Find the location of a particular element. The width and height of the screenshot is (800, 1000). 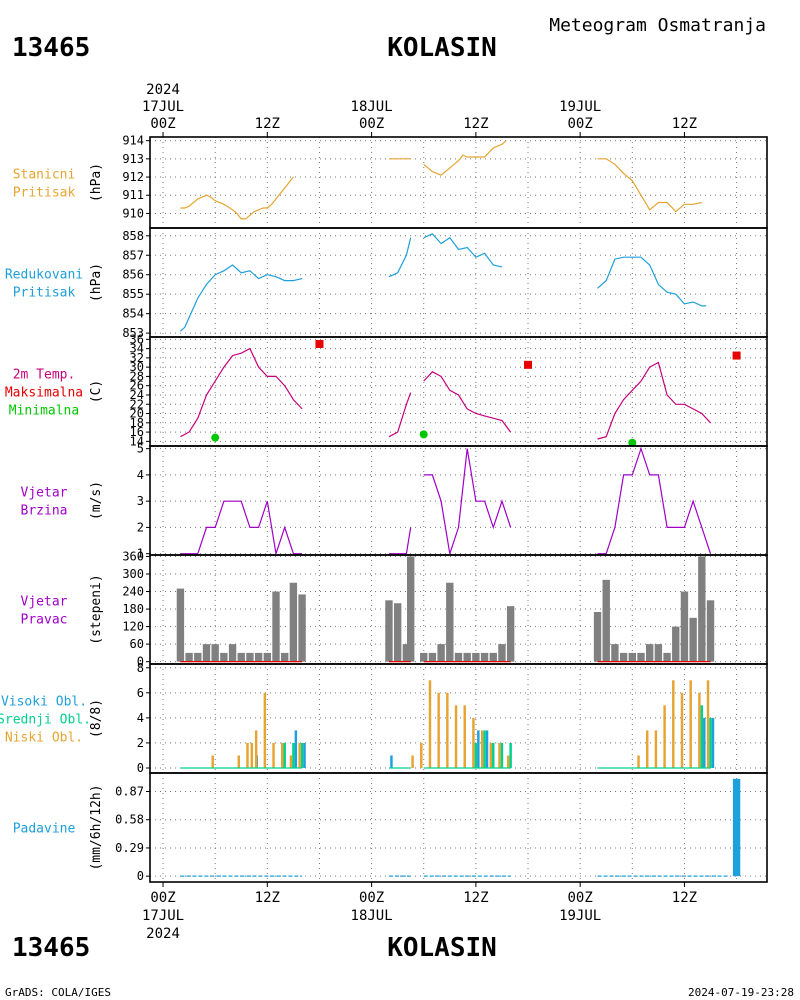

y-tick-label: 0 is located at coordinates (140, 876).